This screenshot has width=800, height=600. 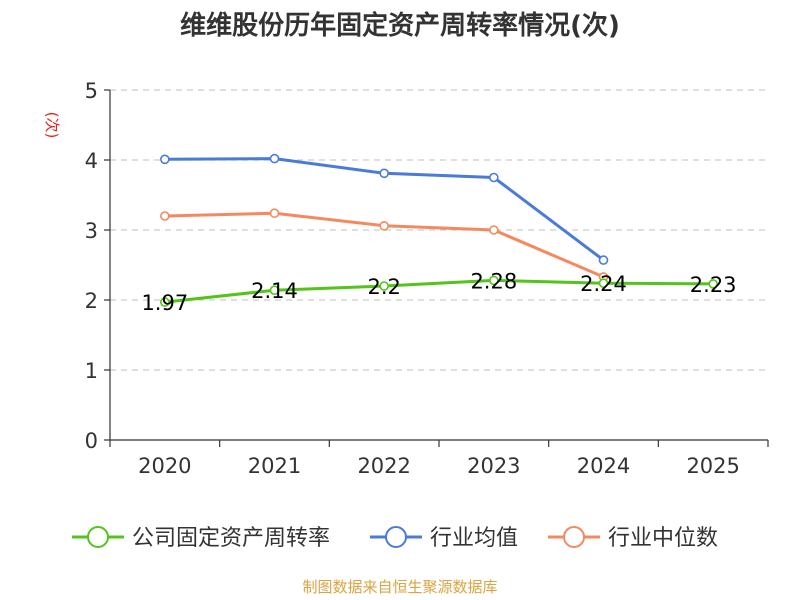 I want to click on x-tick-label: 2020, so click(x=164, y=466).